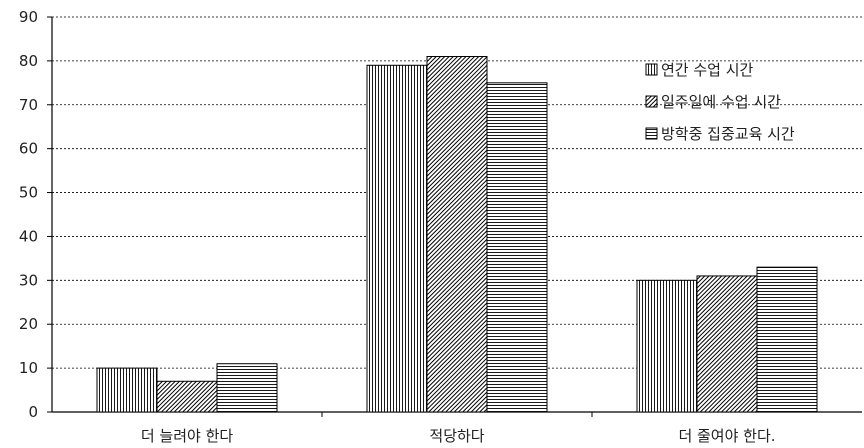 This screenshot has width=864, height=448. What do you see at coordinates (28, 17) in the screenshot?
I see `y-tick-label: 90` at bounding box center [28, 17].